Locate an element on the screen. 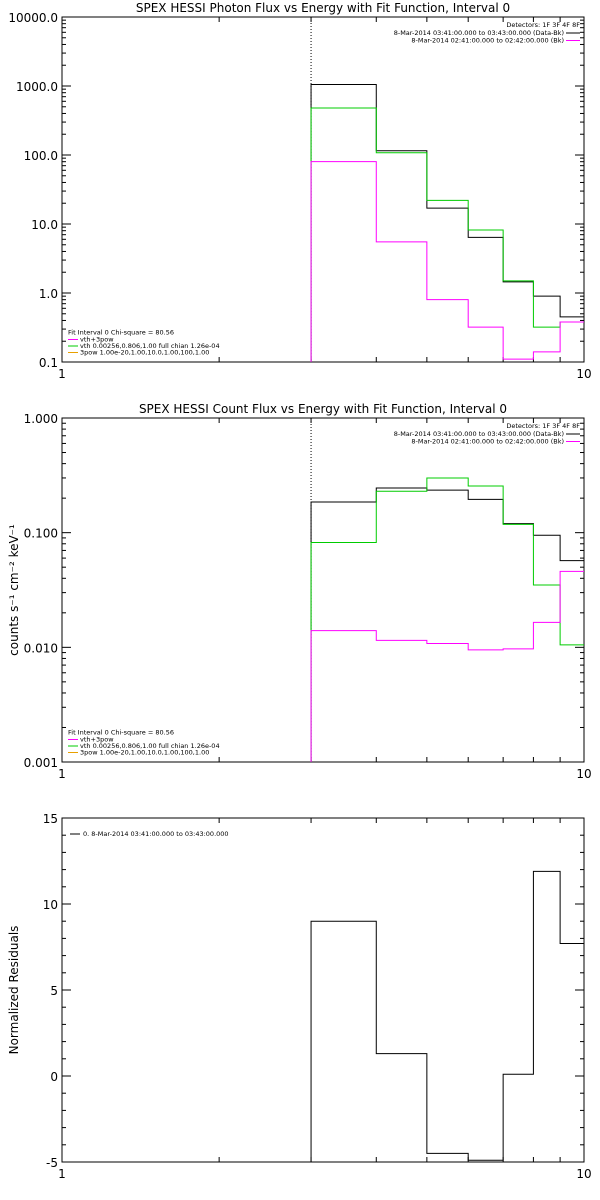  y-tick-label: 10000.0 is located at coordinates (33, 18).